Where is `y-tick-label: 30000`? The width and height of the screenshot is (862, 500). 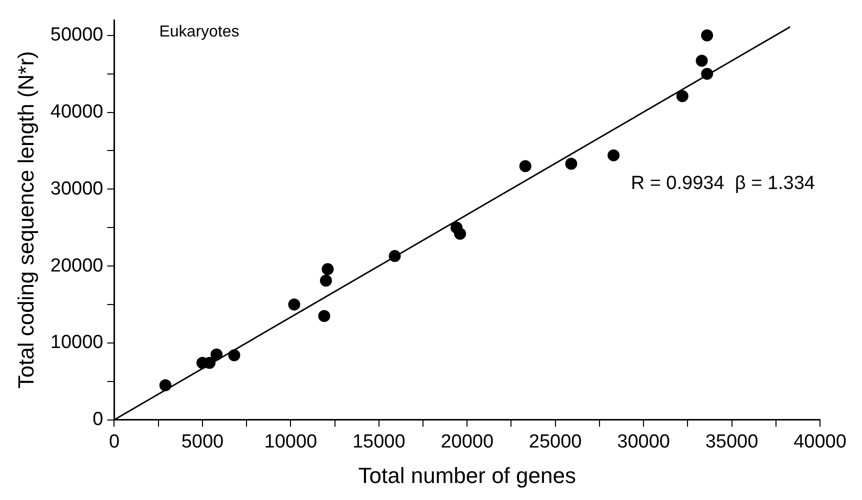
y-tick-label: 30000 is located at coordinates (77, 189).